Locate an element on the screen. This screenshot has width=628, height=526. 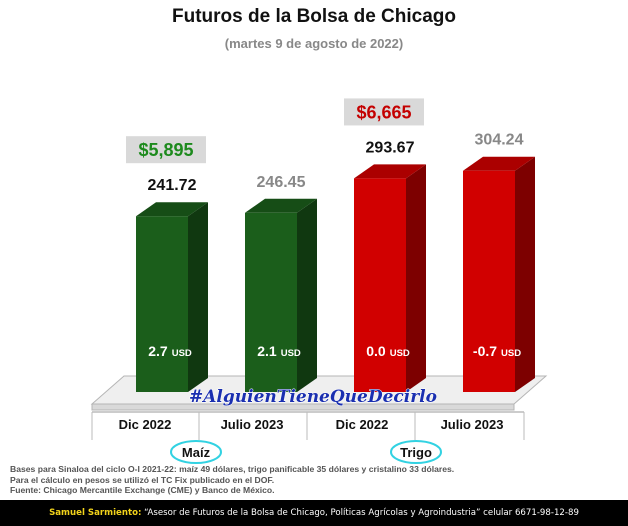
chart-title: Futuros de la Bolsa de Chicago is located at coordinates (314, 16).